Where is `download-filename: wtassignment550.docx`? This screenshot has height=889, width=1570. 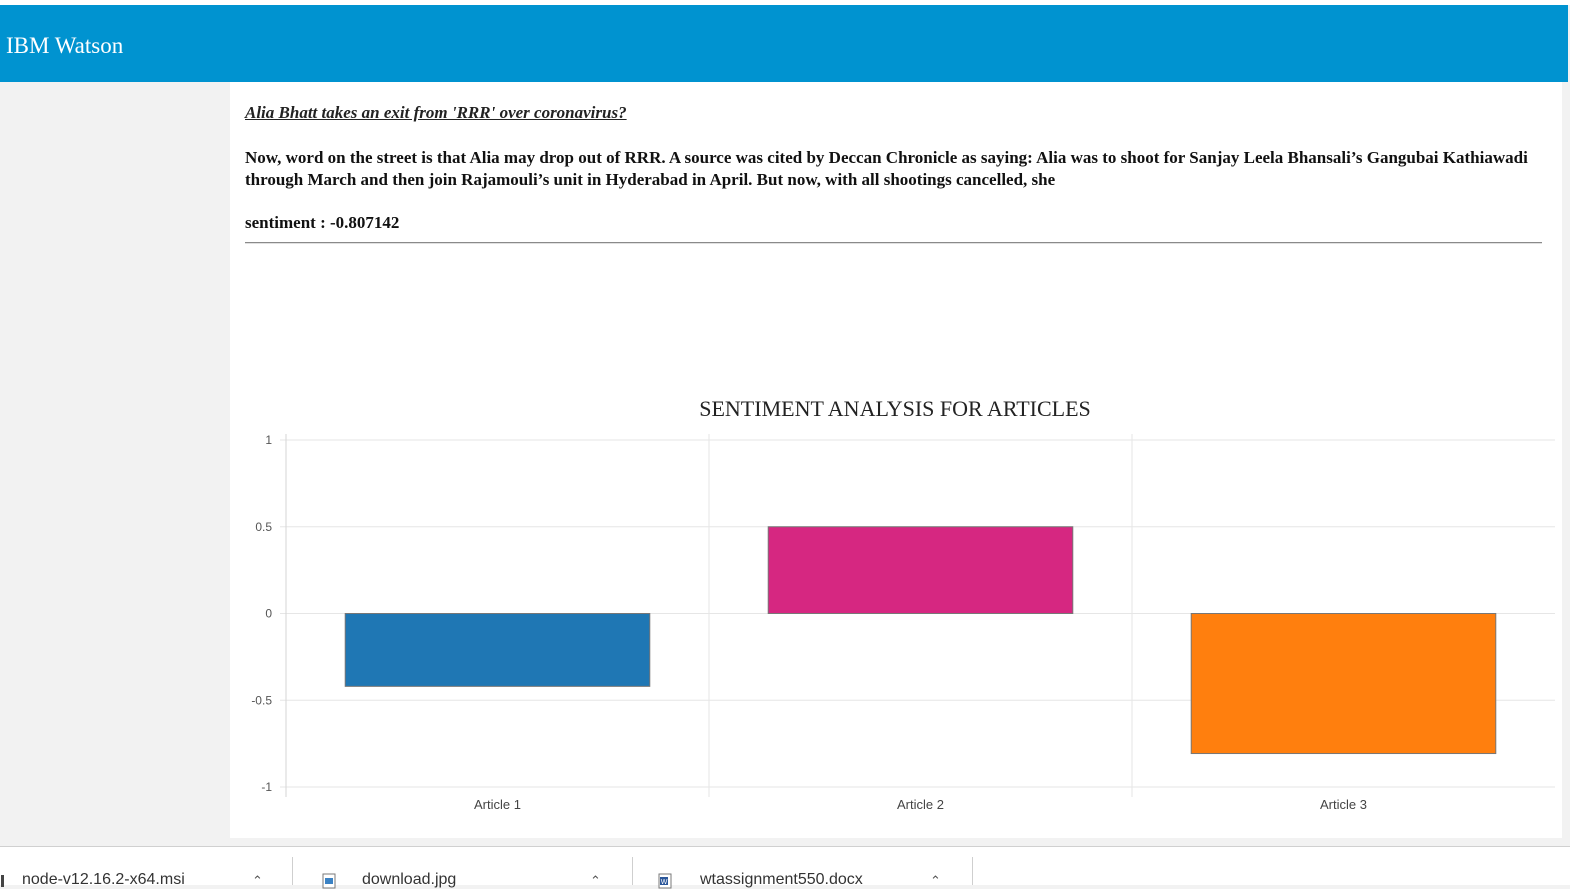
download-filename: wtassignment550.docx is located at coordinates (781, 879).